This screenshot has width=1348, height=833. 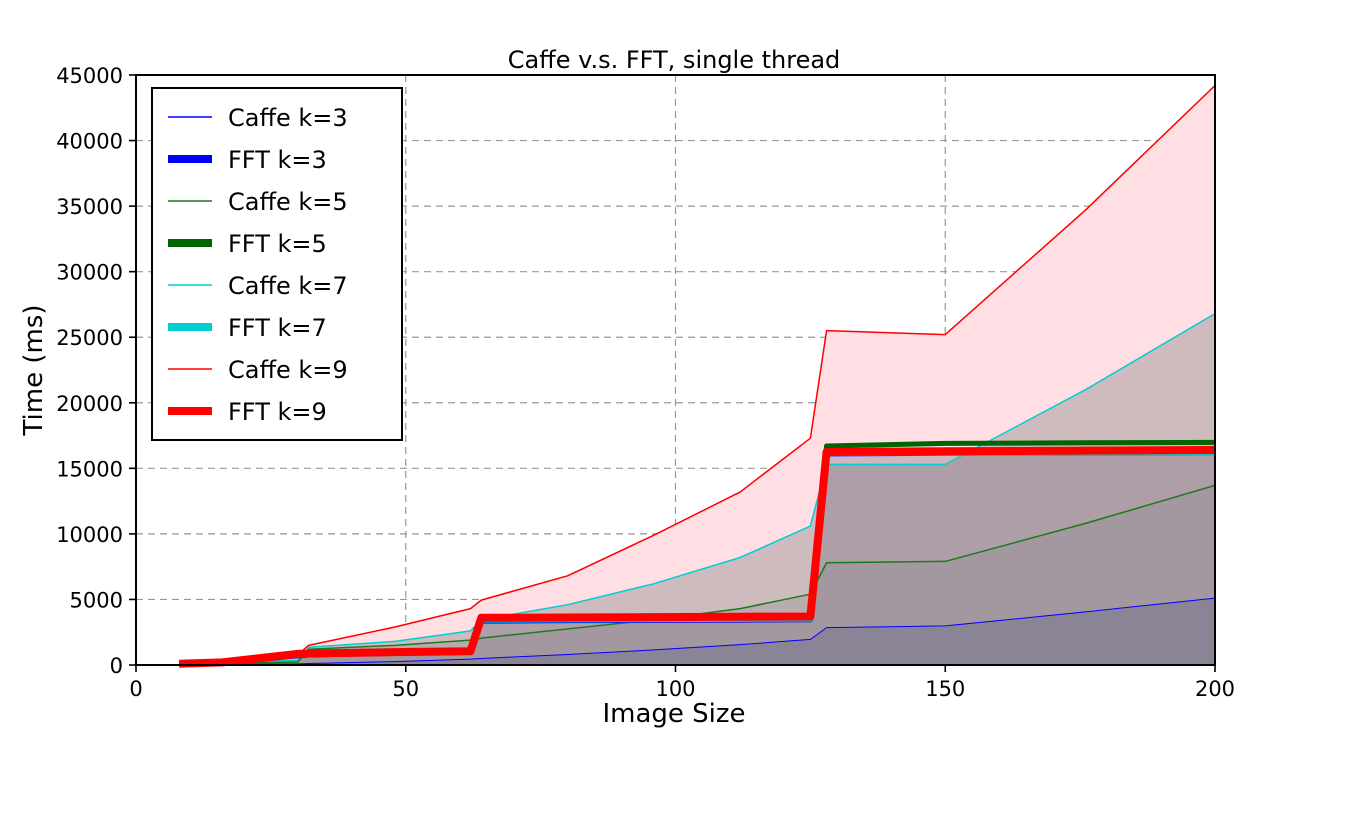 I want to click on legend-item-fft-k-5: FFT k=5, so click(x=247, y=244).